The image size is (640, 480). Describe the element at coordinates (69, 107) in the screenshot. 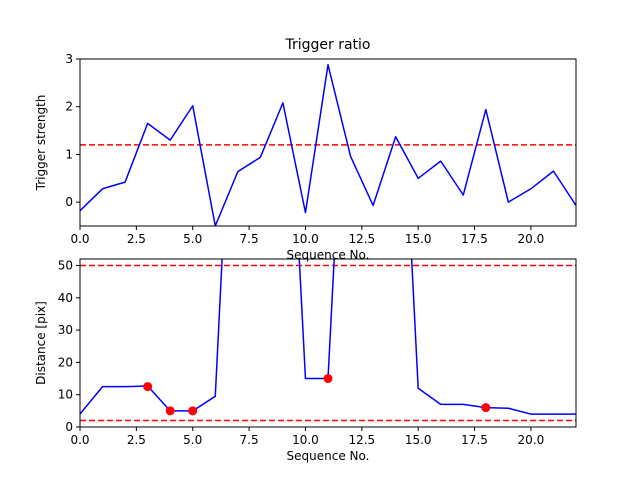

I see `y-tick-label: 2` at that location.